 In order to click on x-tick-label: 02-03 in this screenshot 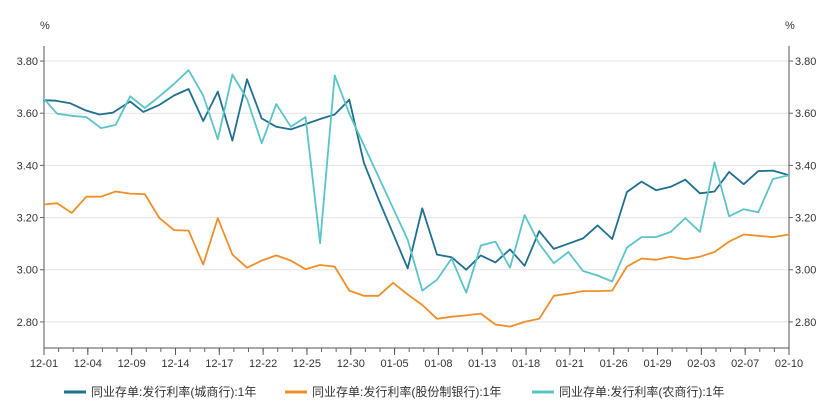, I will do `click(701, 364)`.